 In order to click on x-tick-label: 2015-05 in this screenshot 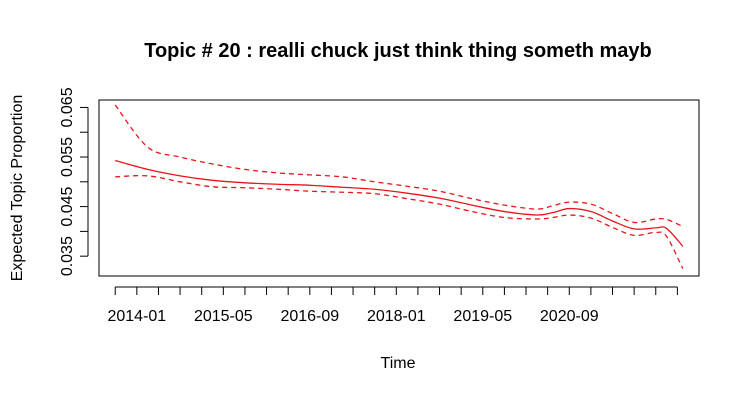, I will do `click(223, 316)`.